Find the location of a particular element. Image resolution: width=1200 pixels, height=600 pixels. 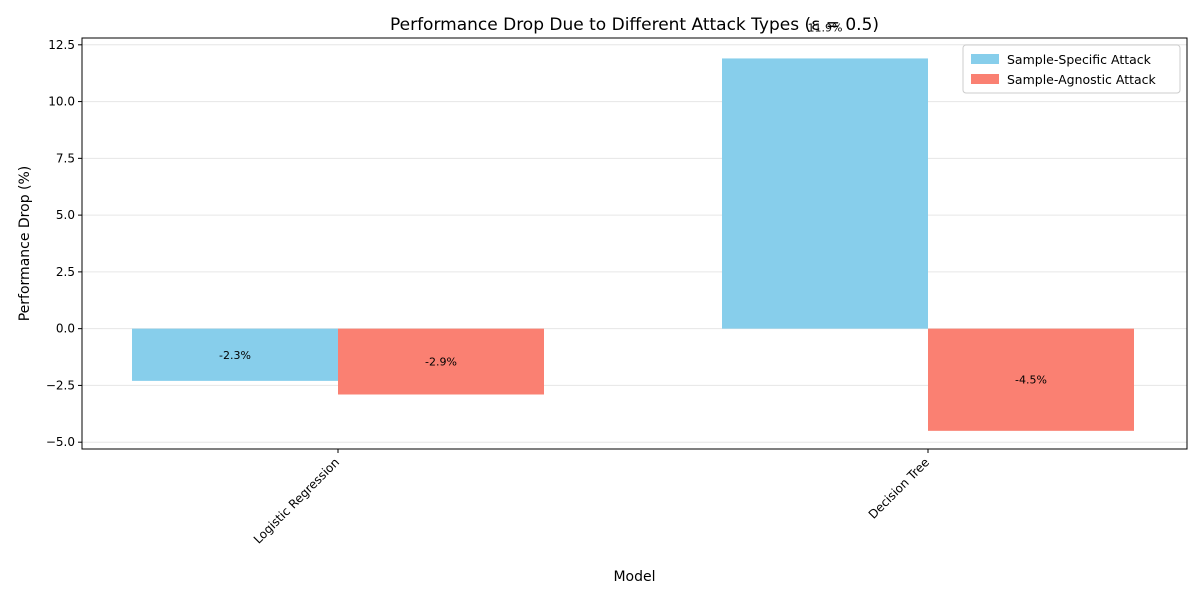

y-tick-label: −2.5 is located at coordinates (60, 385).